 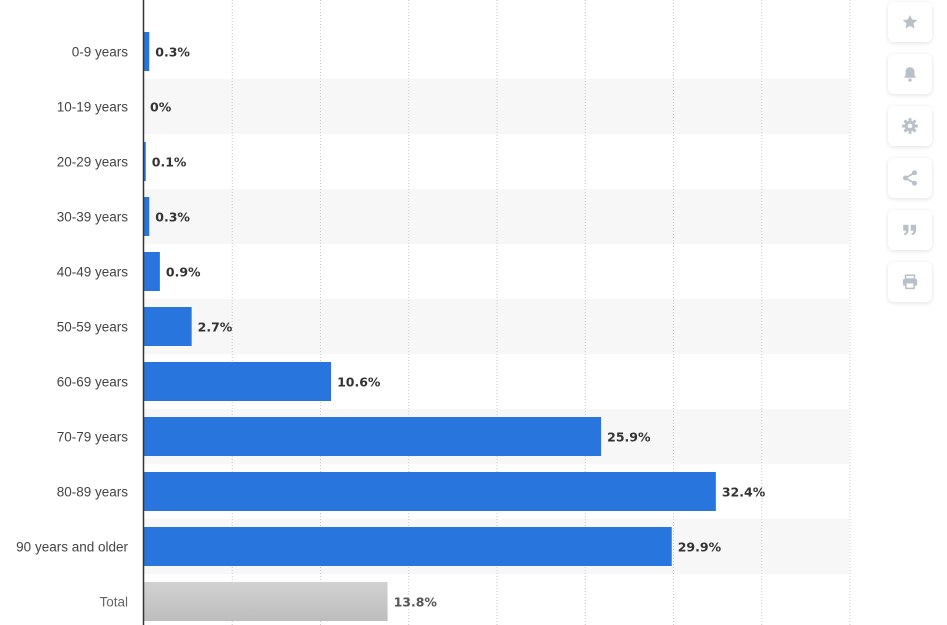 I want to click on category-label: 20-29 years, so click(x=93, y=162).